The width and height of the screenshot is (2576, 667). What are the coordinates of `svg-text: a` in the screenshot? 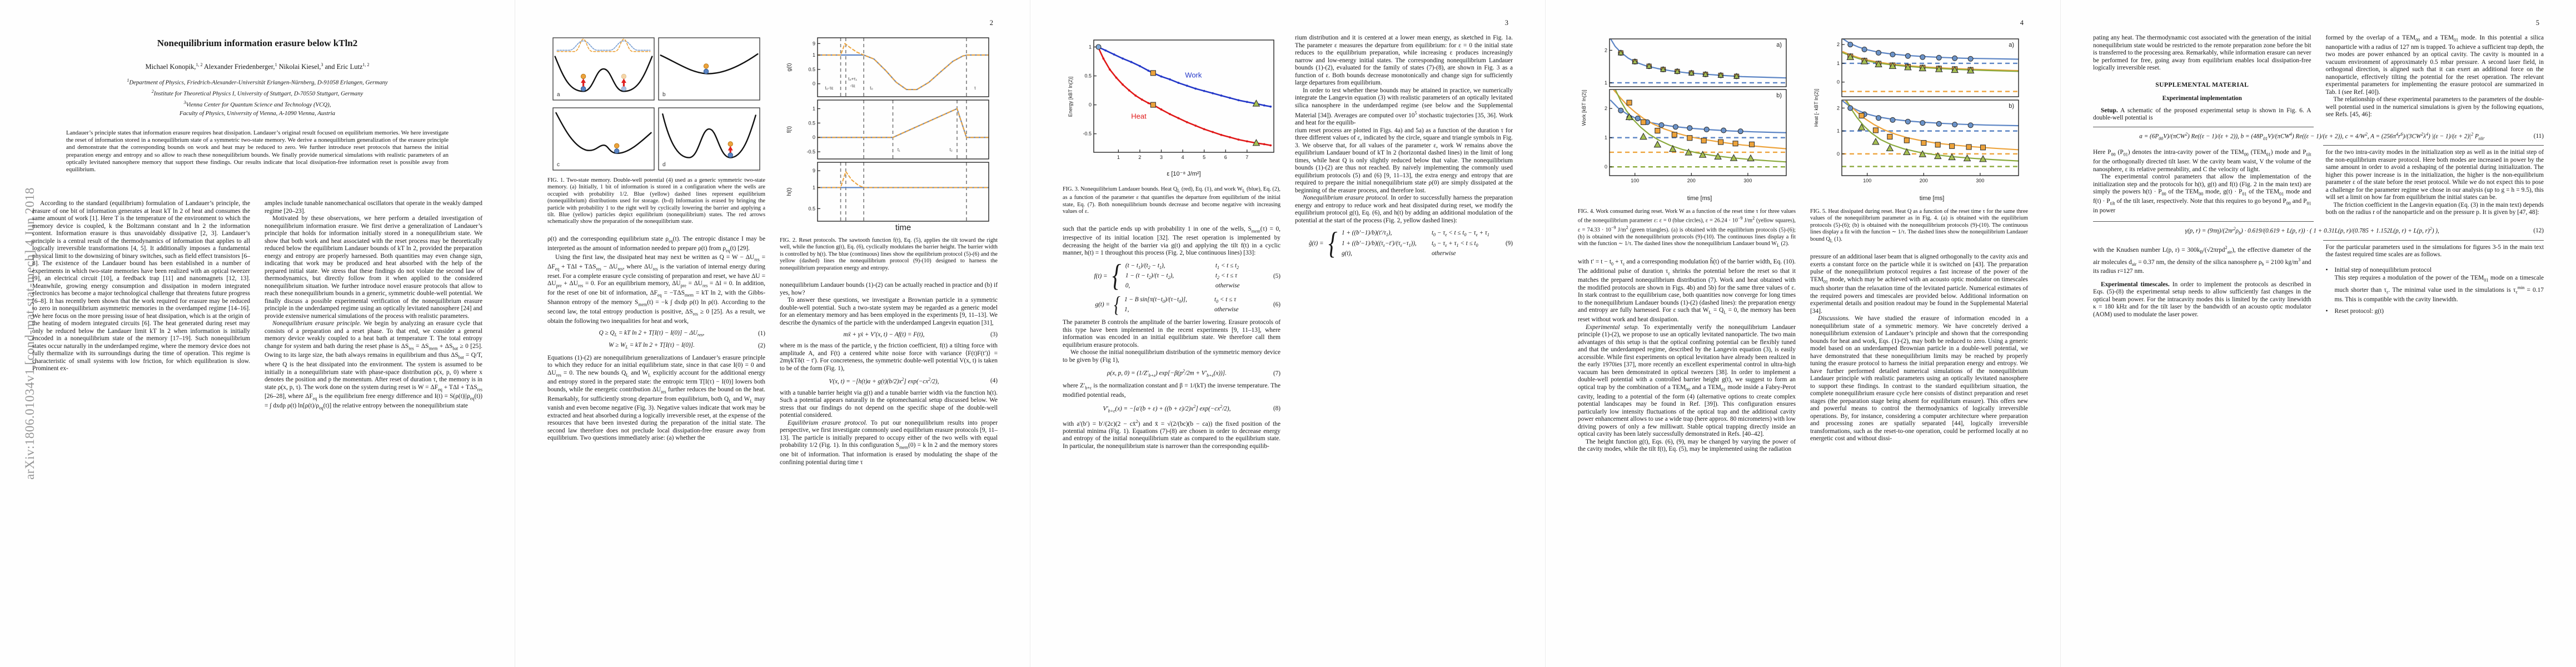 It's located at (558, 95).